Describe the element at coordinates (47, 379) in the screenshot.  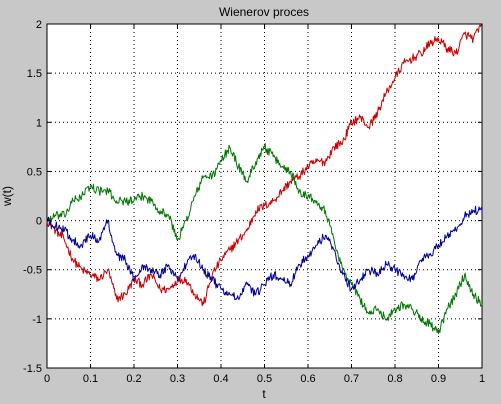
I see `x-tick-label: 0` at that location.